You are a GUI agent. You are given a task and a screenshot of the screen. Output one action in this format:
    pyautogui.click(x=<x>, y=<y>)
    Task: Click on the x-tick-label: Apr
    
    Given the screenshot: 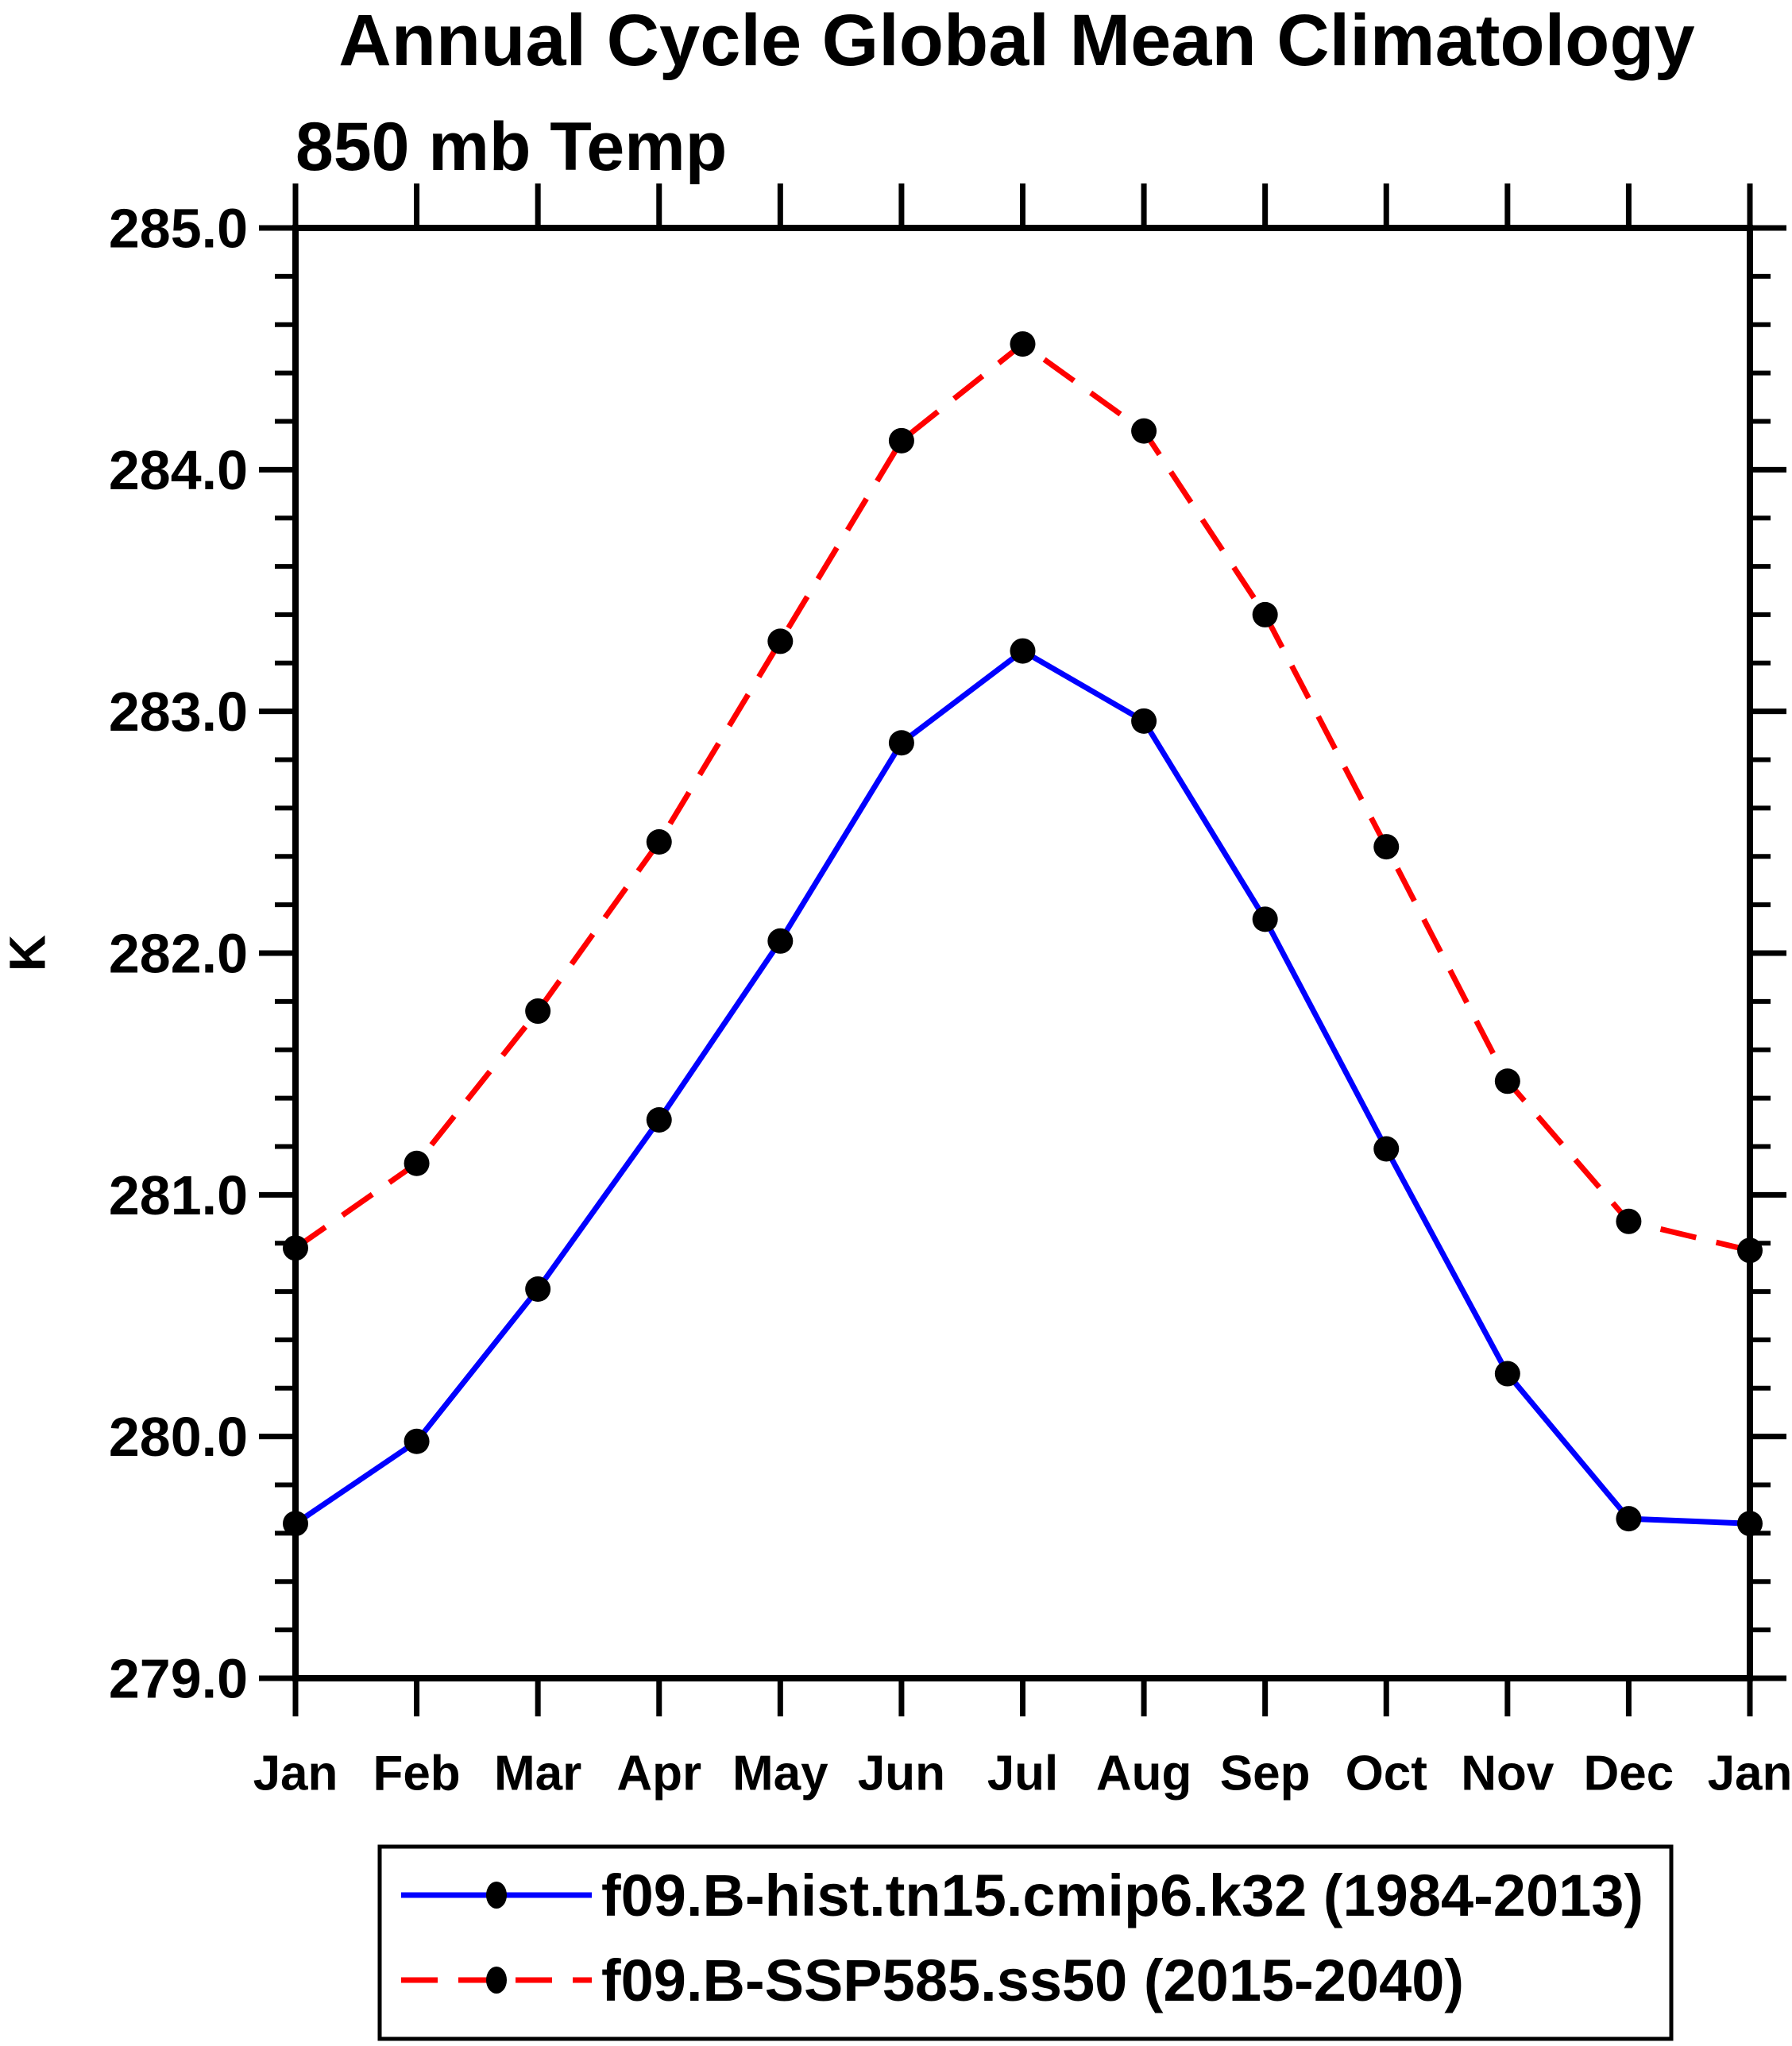 What is the action you would take?
    pyautogui.click(x=658, y=1774)
    